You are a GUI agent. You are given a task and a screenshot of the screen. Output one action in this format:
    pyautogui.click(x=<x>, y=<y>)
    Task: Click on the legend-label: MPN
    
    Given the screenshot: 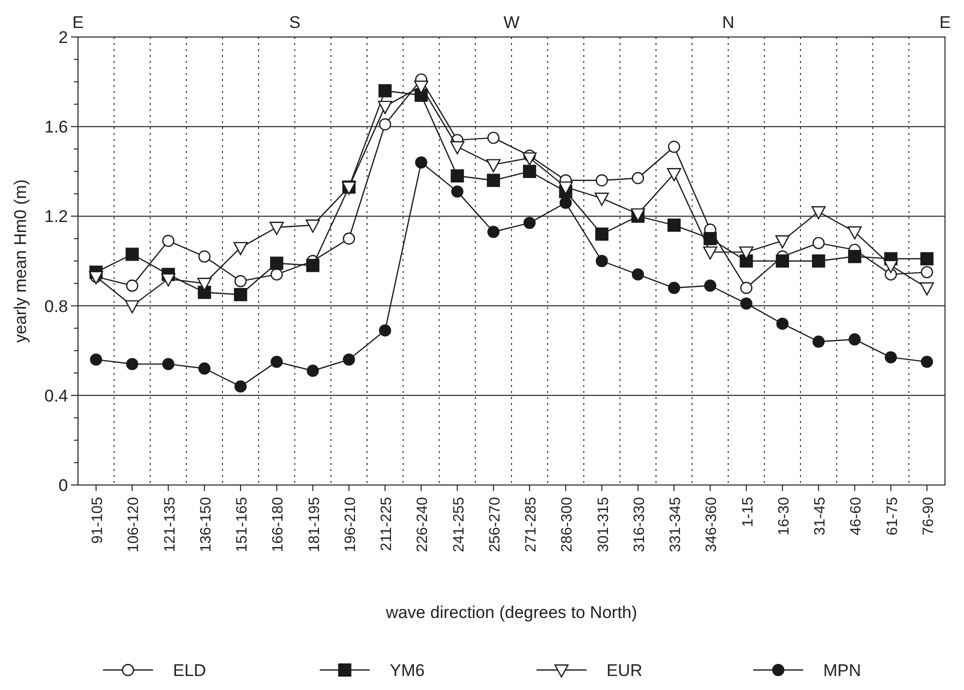 What is the action you would take?
    pyautogui.click(x=842, y=670)
    